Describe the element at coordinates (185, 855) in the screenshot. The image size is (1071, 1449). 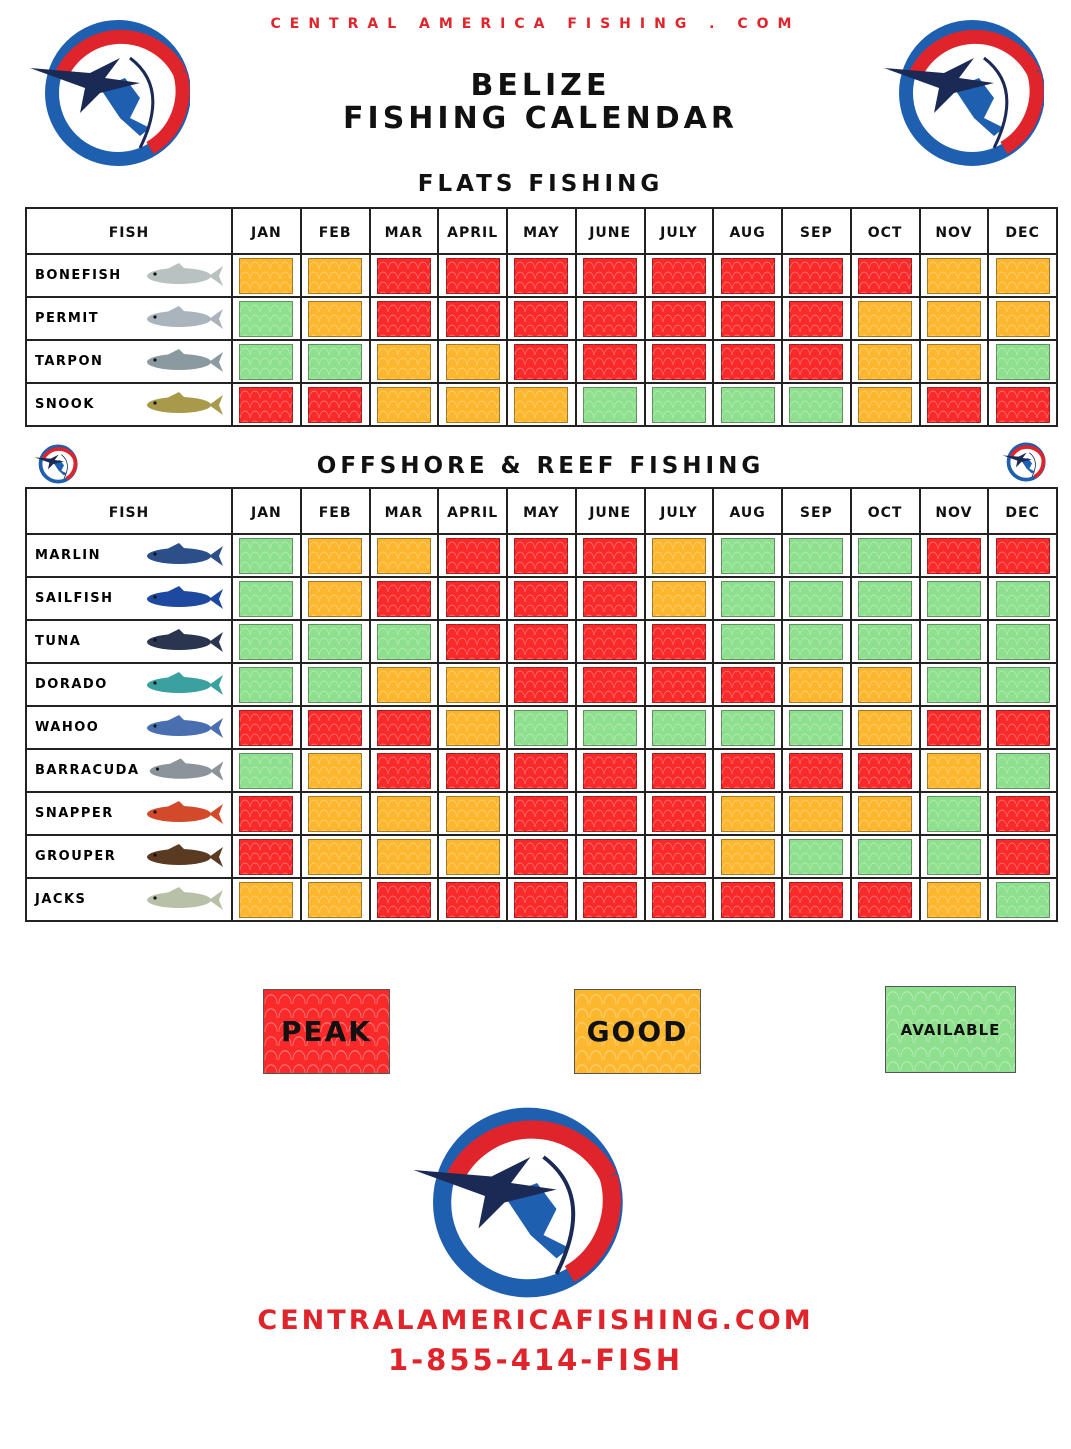
I see `grouper-icon` at that location.